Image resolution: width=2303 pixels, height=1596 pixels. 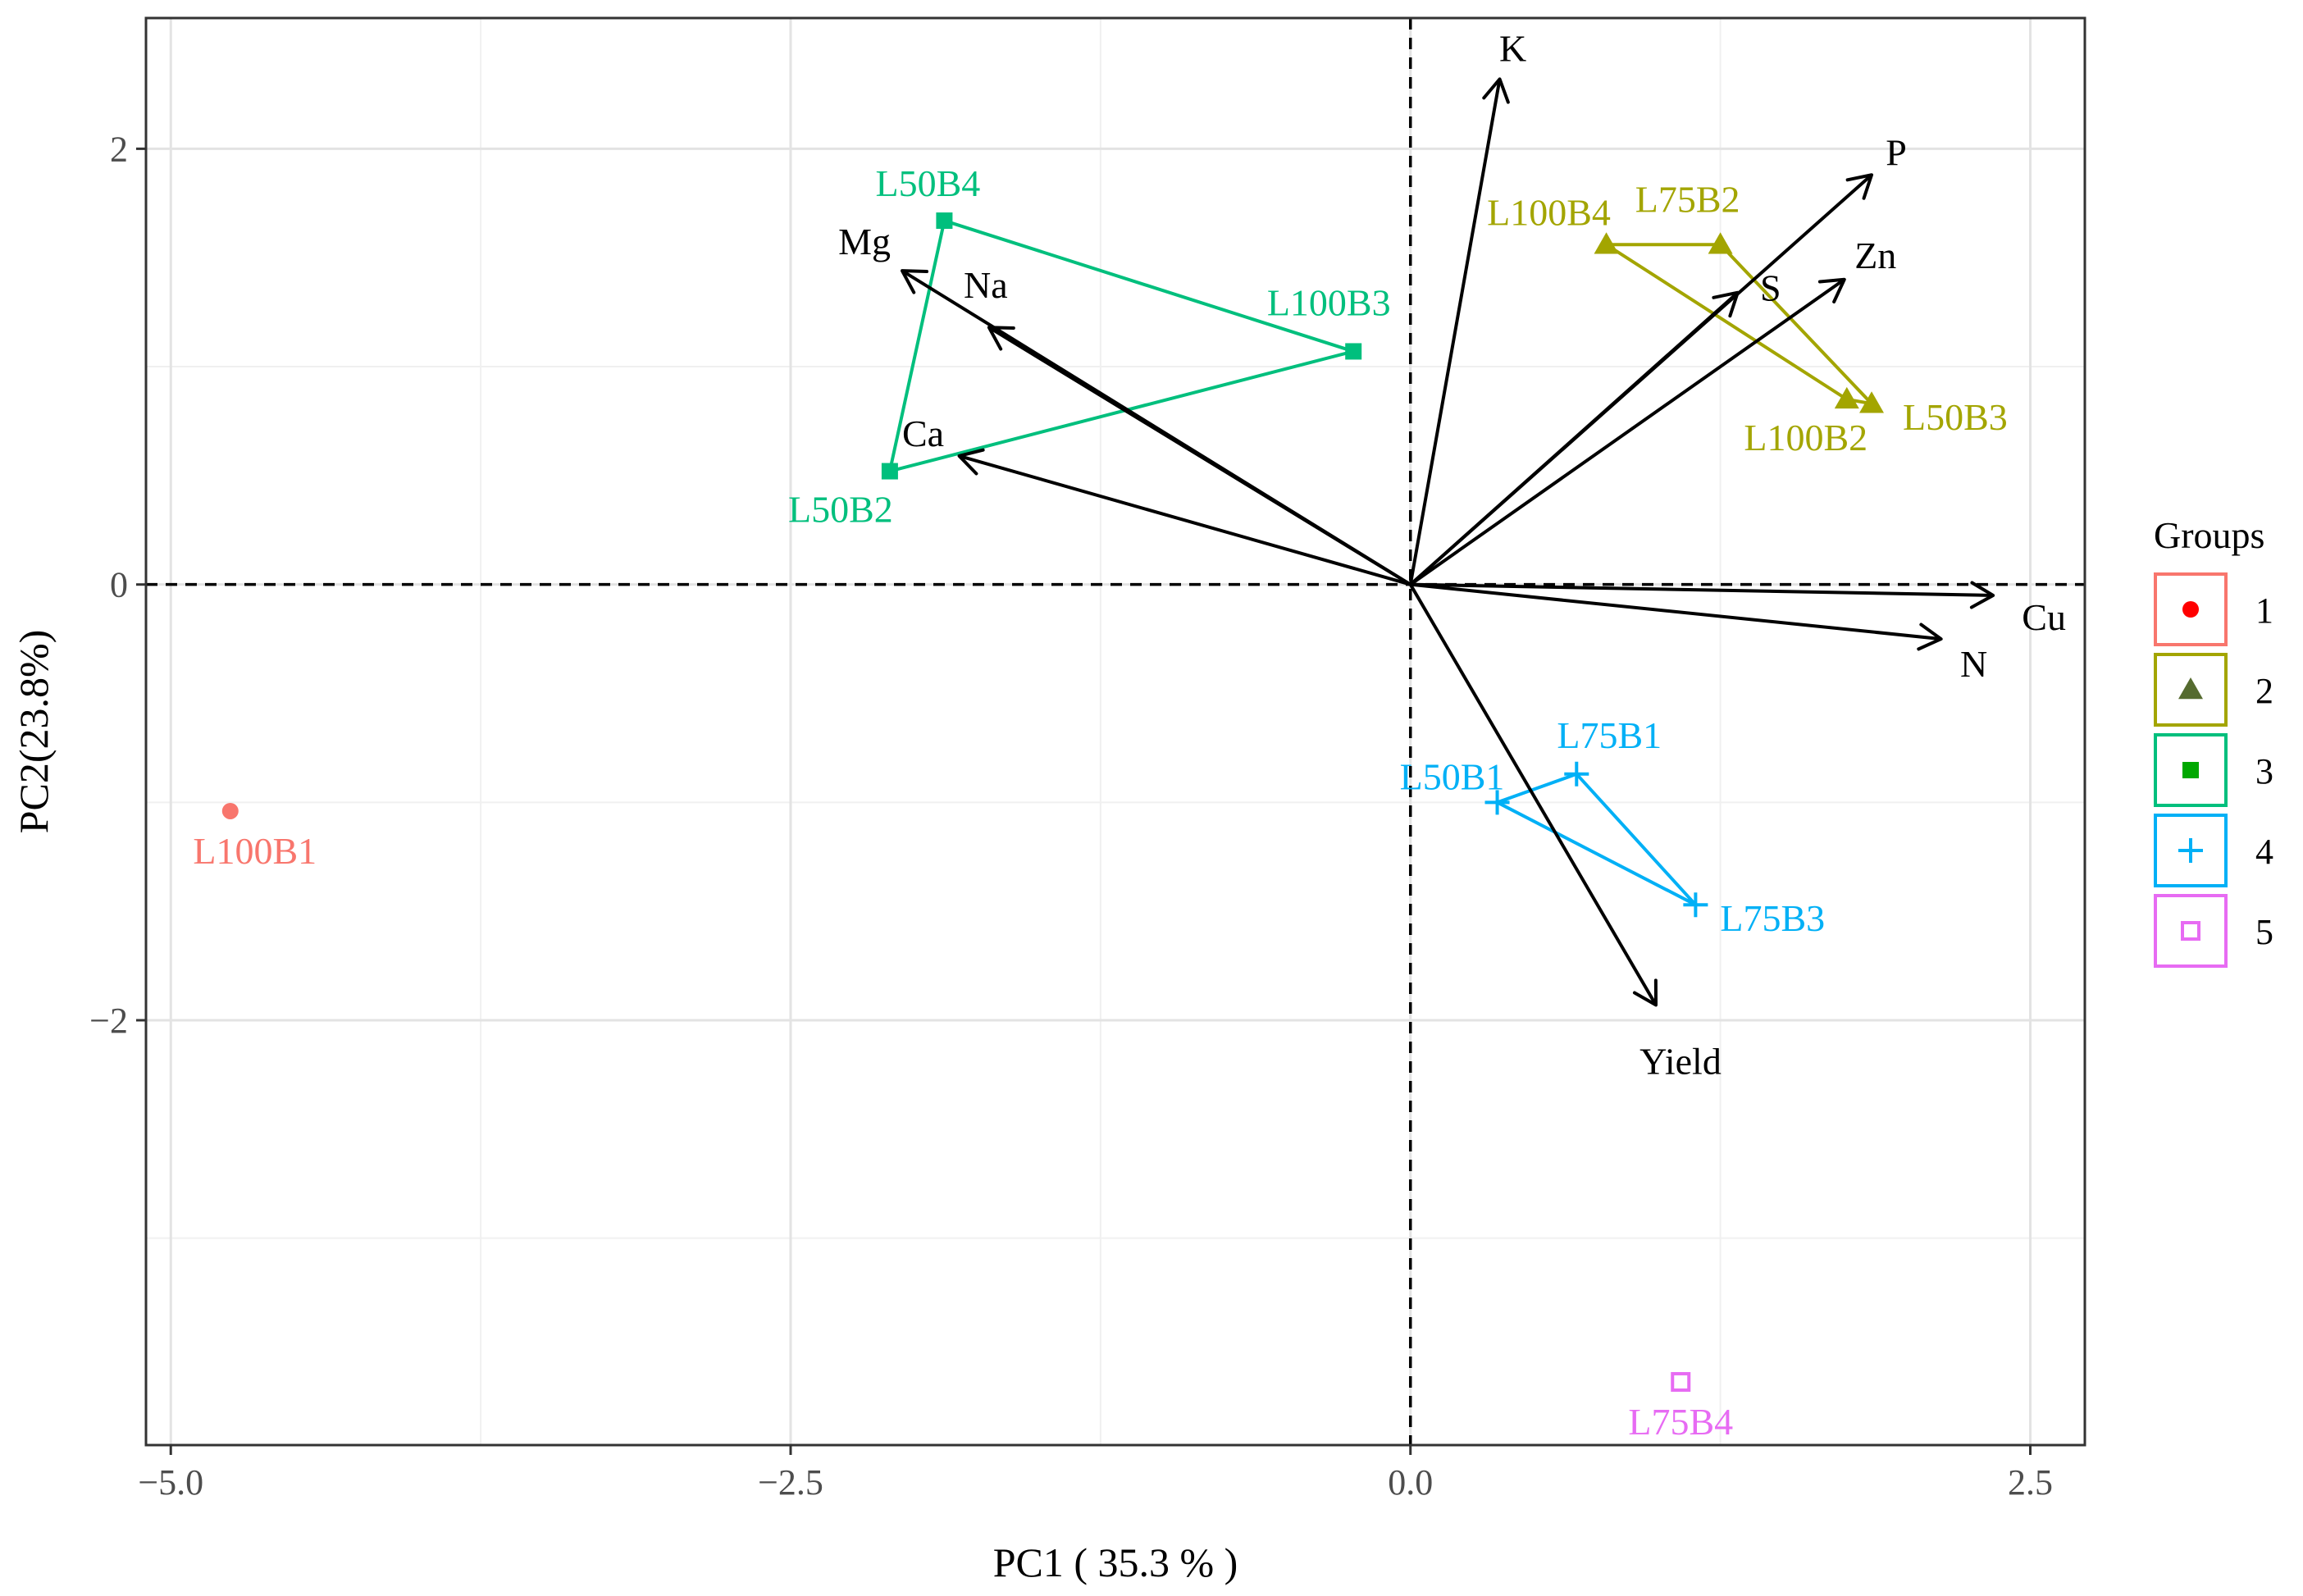 What do you see at coordinates (1606, 243) in the screenshot?
I see `point-l100b4` at bounding box center [1606, 243].